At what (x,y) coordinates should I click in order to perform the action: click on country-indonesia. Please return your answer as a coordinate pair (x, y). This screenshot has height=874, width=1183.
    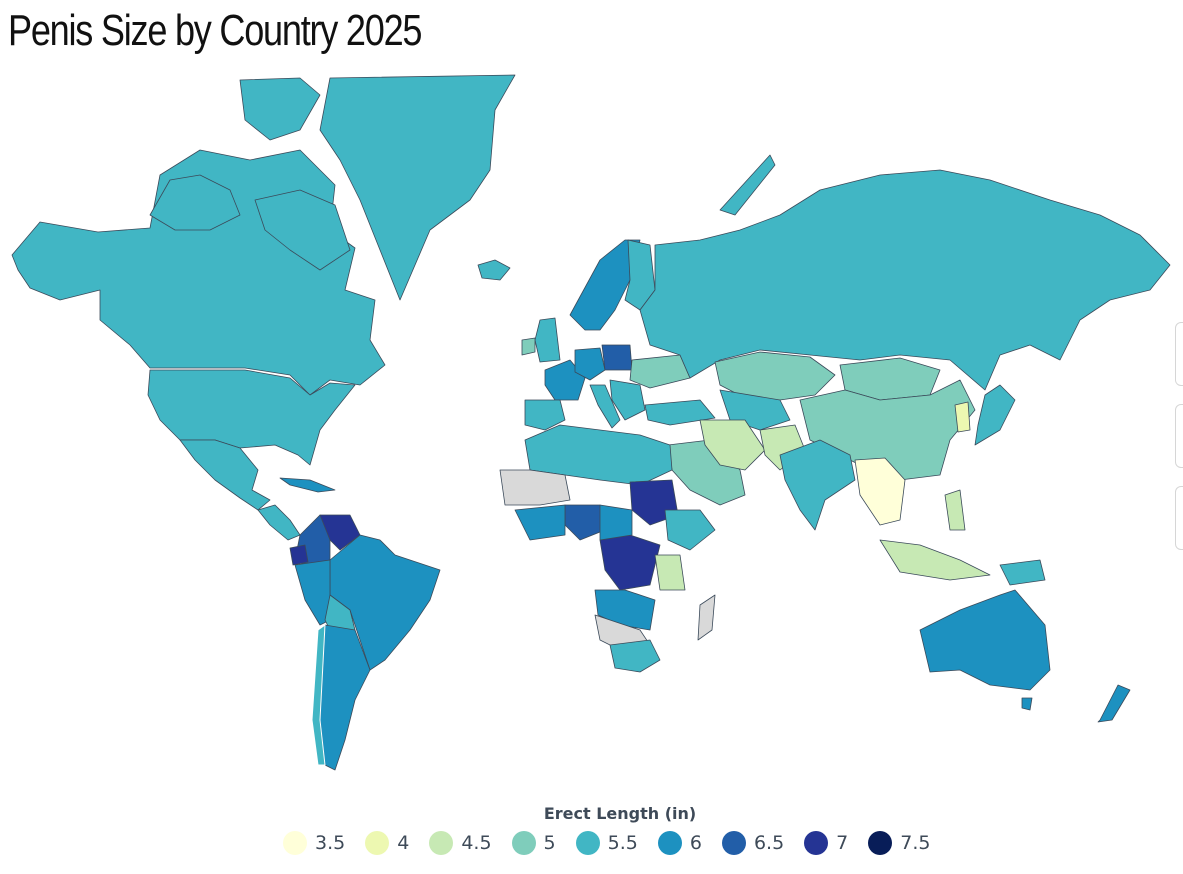
    Looking at the image, I should click on (935, 560).